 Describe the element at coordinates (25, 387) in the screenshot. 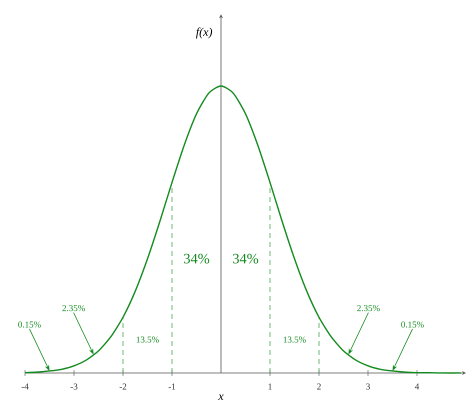

I see `x-tick-label: -4` at that location.